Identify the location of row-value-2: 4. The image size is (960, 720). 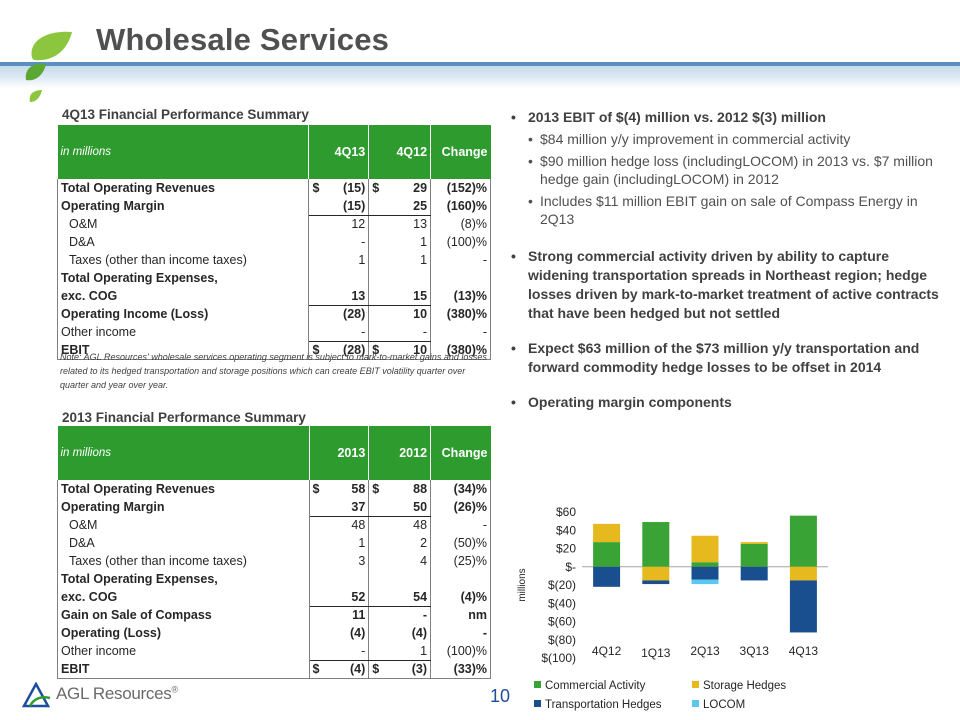
(400, 561).